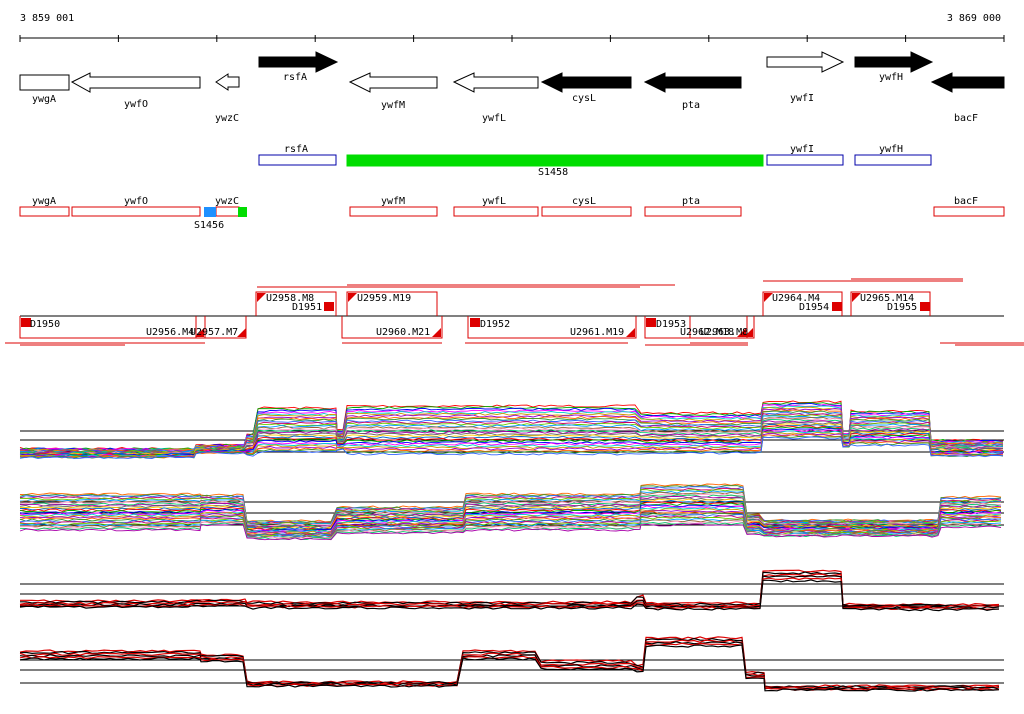  Describe the element at coordinates (584, 98) in the screenshot. I see `gene-label: cysL` at that location.